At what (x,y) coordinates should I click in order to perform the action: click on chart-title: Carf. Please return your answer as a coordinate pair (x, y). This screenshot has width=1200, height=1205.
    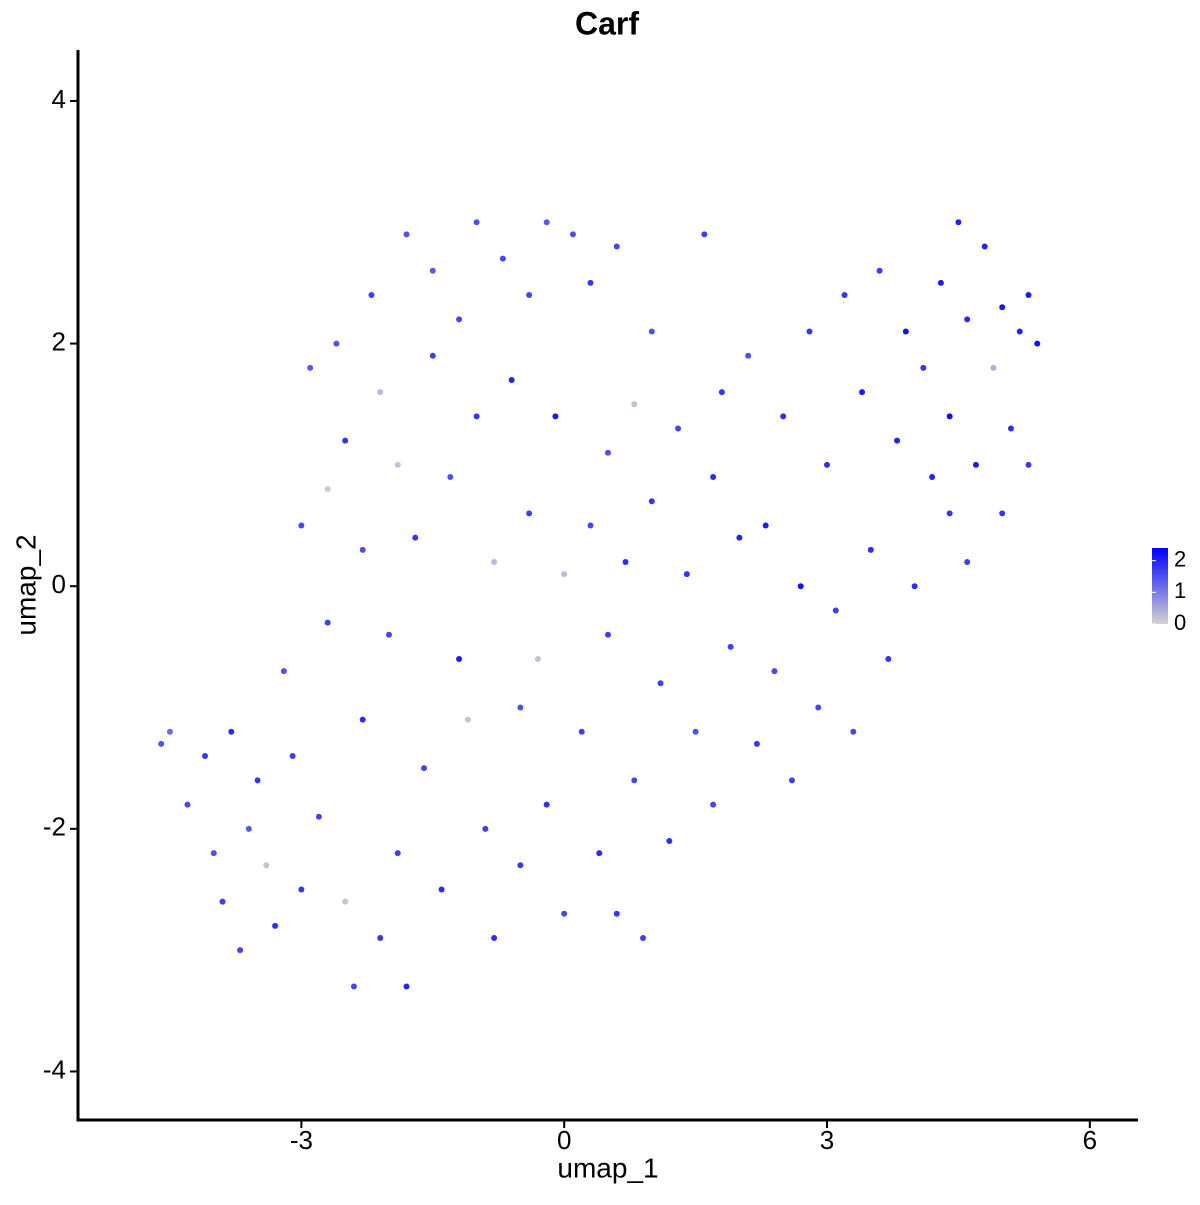
    Looking at the image, I should click on (607, 23).